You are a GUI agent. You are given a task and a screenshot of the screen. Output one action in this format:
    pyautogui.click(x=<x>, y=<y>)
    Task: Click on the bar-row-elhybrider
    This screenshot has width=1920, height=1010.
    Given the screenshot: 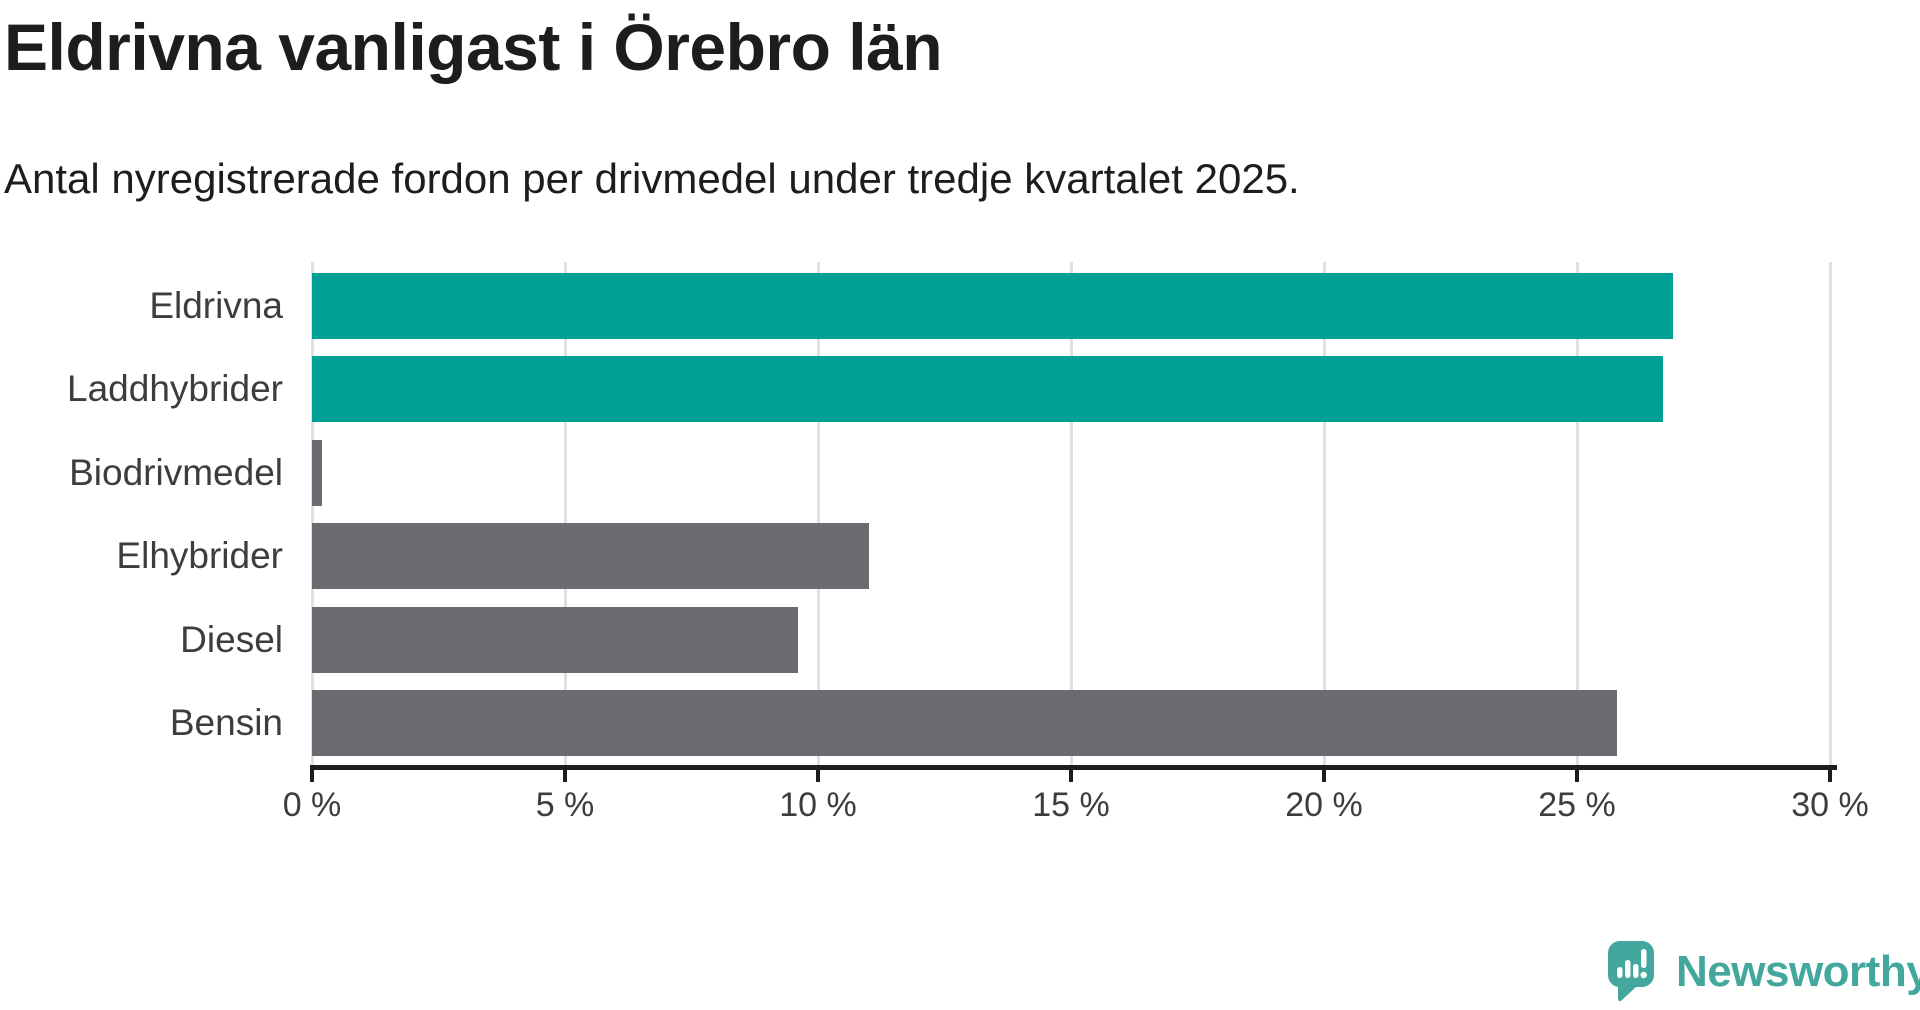 What is the action you would take?
    pyautogui.click(x=1071, y=556)
    